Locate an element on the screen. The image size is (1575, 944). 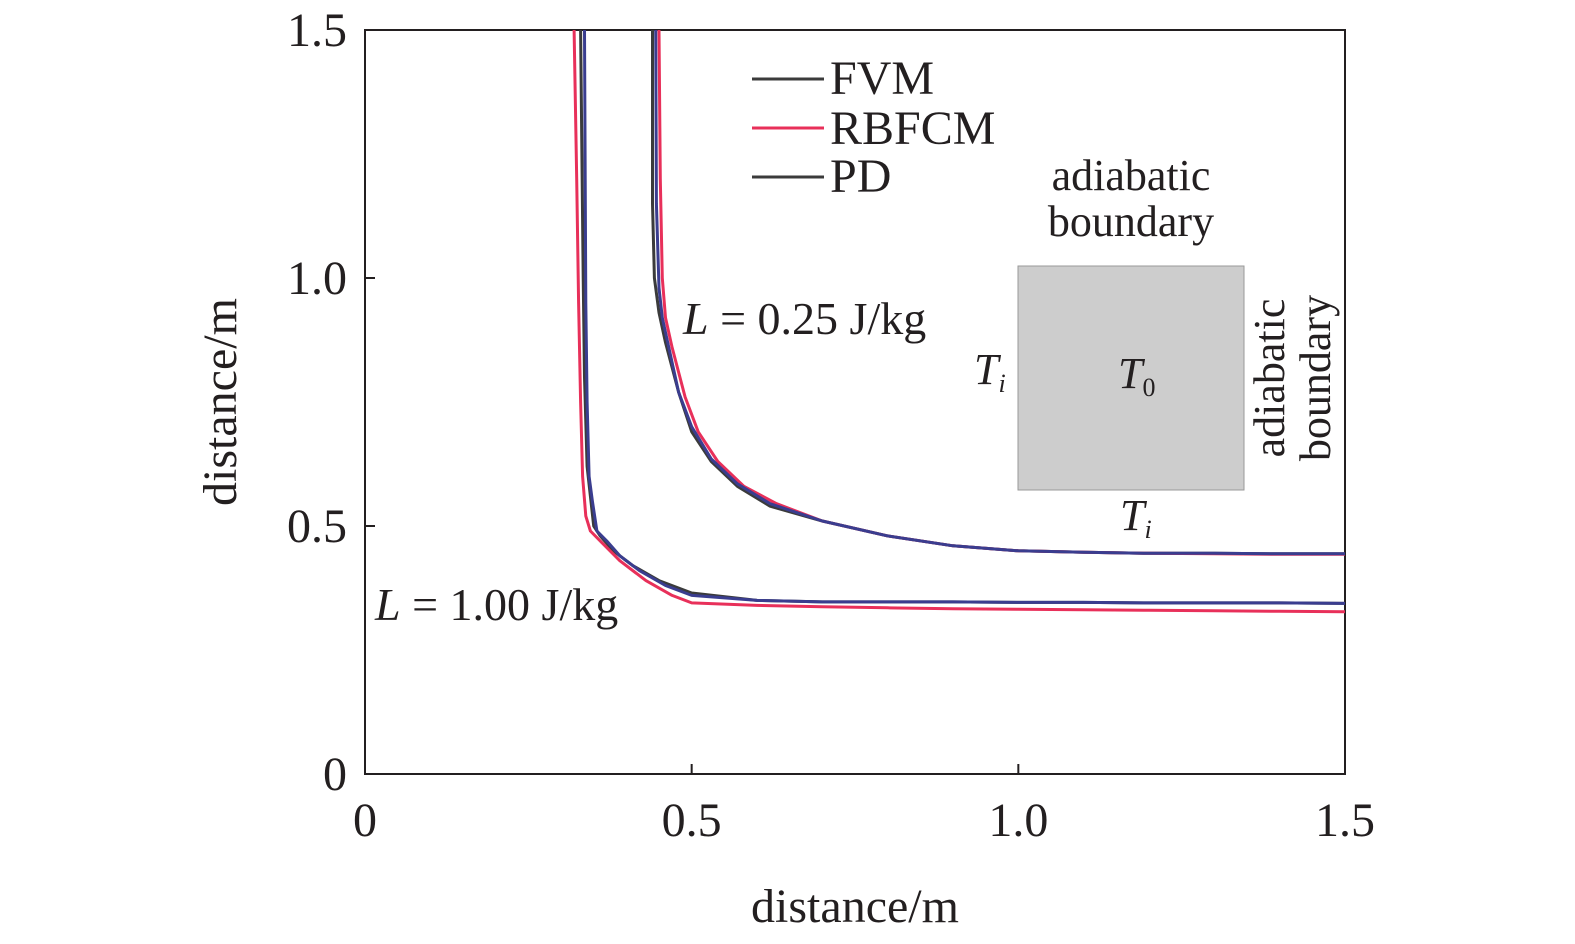
annotation-l025-symbol: L is located at coordinates (695, 318).